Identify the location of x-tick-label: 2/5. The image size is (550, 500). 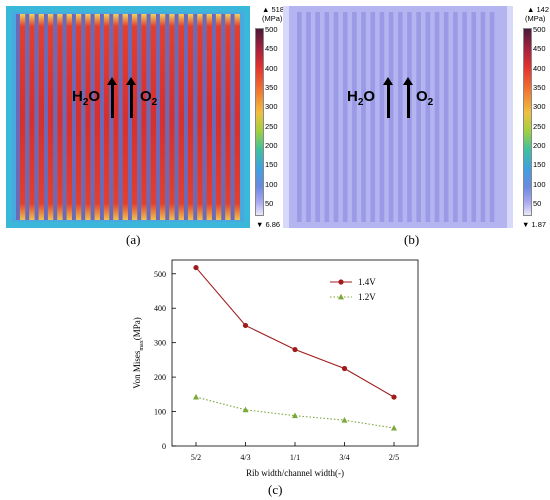
(394, 457).